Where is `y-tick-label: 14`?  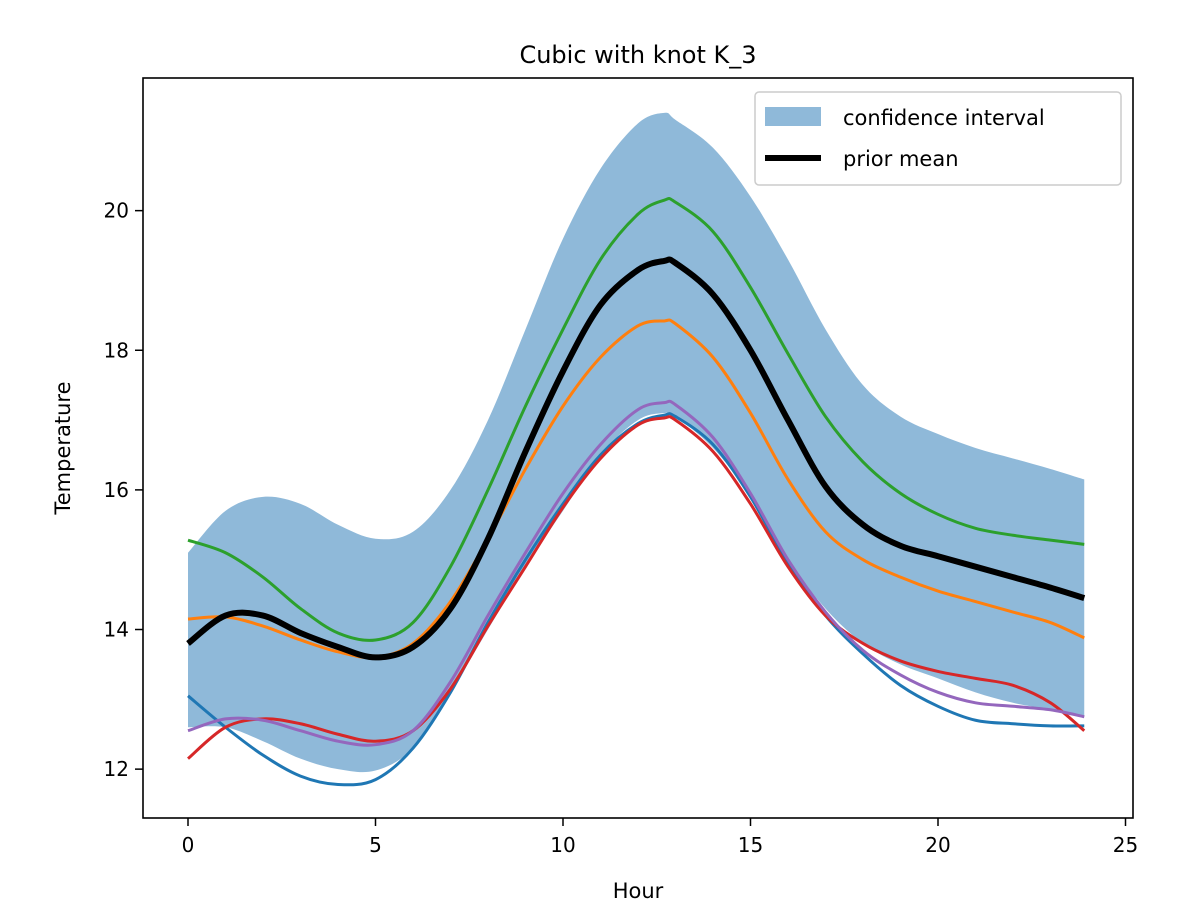
y-tick-label: 14 is located at coordinates (116, 630).